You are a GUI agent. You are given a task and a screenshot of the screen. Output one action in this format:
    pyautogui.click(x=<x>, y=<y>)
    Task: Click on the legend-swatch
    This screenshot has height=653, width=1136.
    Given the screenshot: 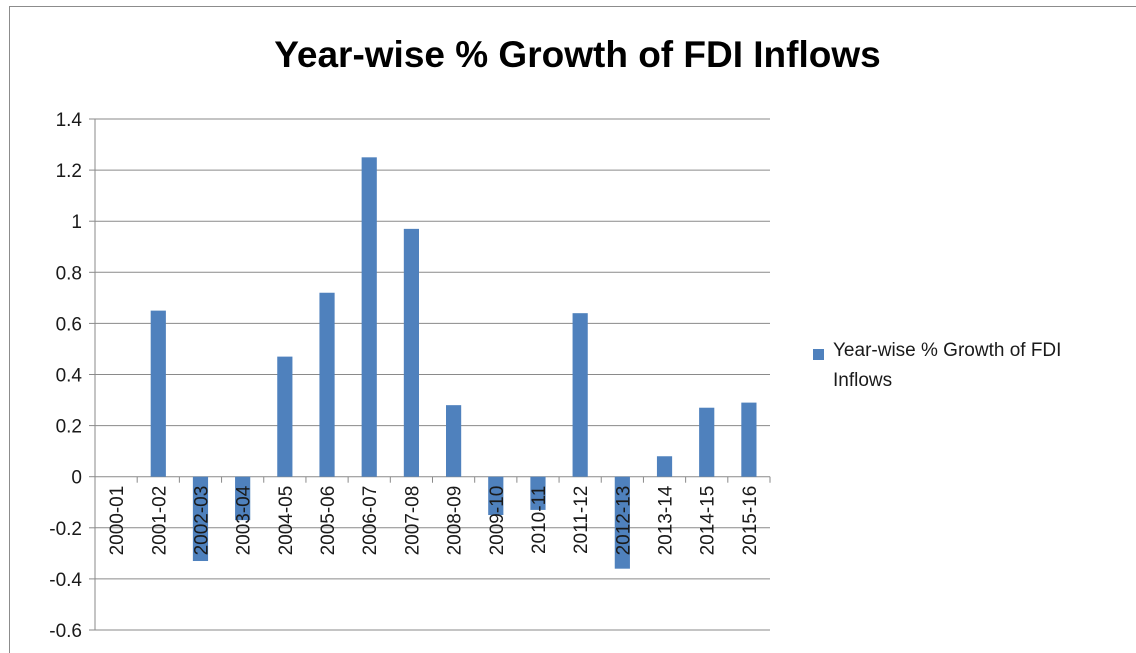 What is the action you would take?
    pyautogui.click(x=818, y=354)
    